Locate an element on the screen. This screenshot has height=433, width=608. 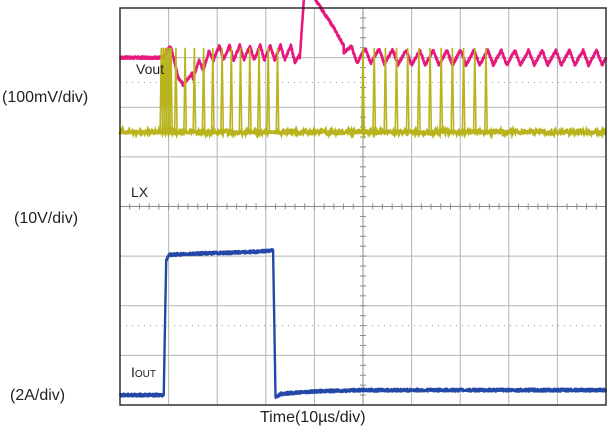
lx-trace-label: LX is located at coordinates (140, 192).